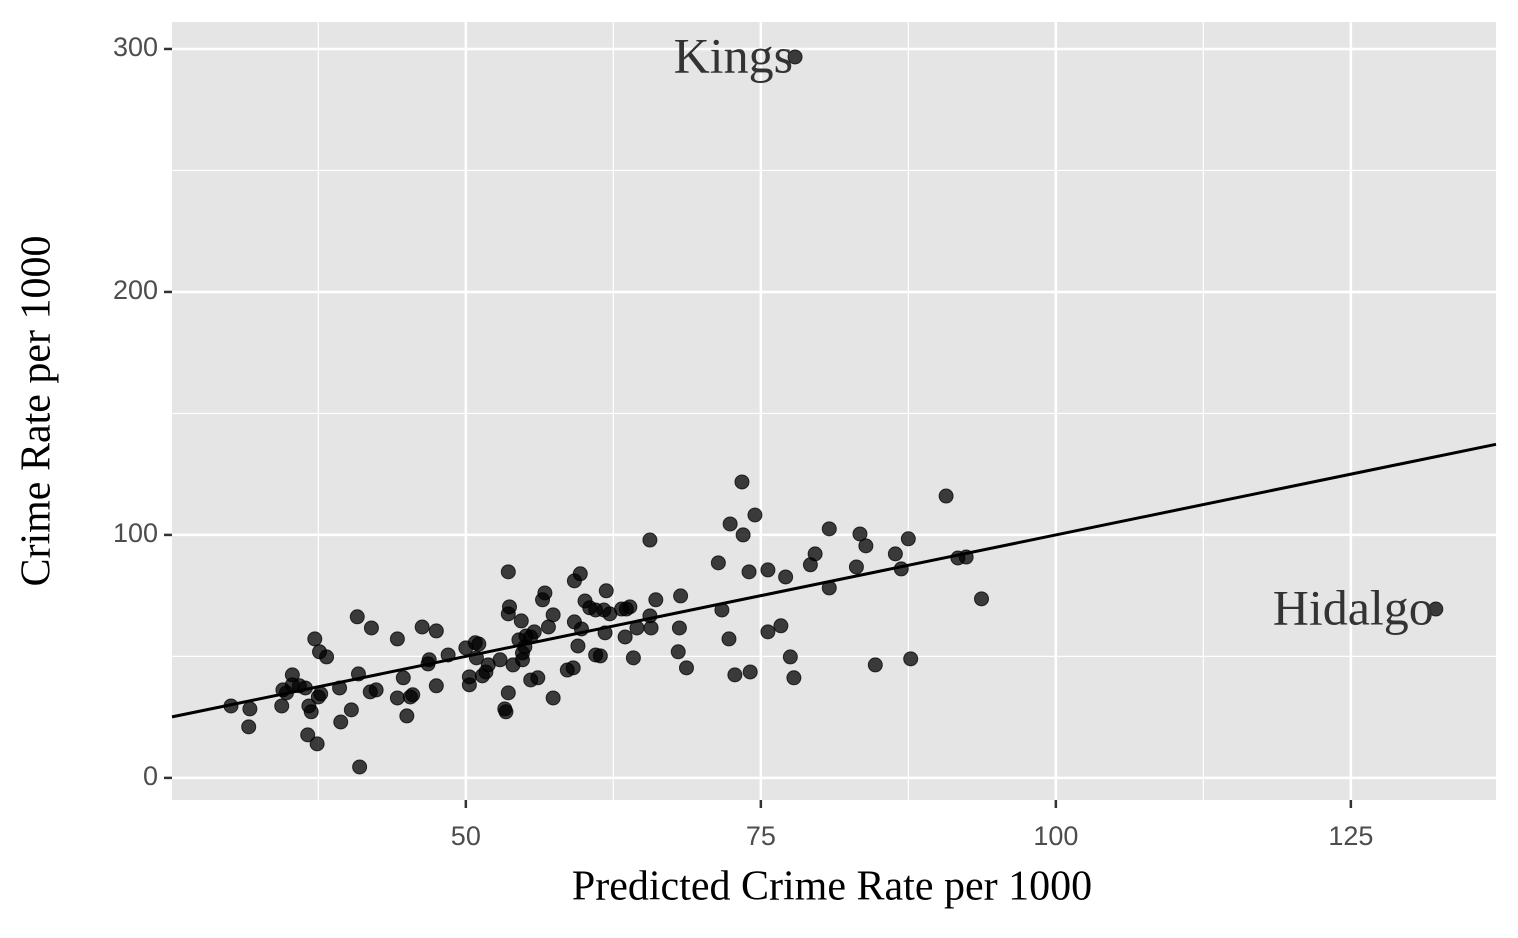  What do you see at coordinates (37, 410) in the screenshot?
I see `y-axis-title: Crime Rate per 1000` at bounding box center [37, 410].